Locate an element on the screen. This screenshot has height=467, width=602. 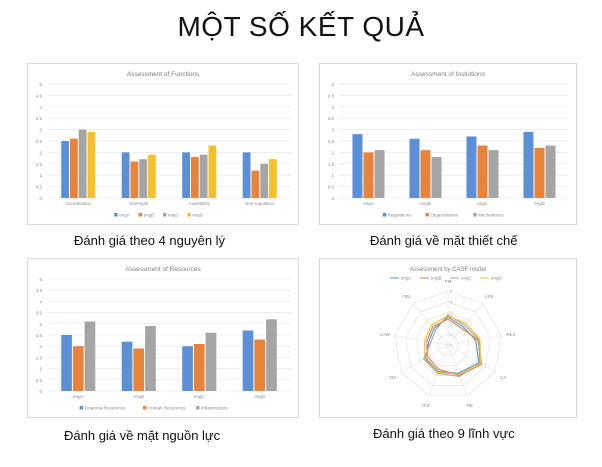
legend-label: Regulations is located at coordinates (400, 215).